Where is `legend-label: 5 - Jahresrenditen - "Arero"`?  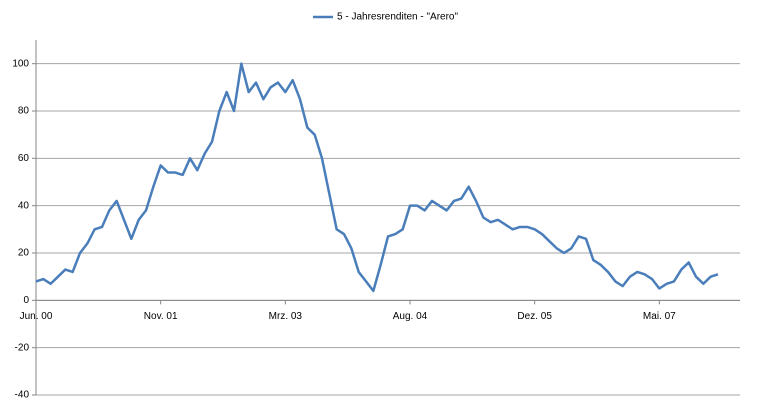
legend-label: 5 - Jahresrenditen - "Arero" is located at coordinates (397, 17).